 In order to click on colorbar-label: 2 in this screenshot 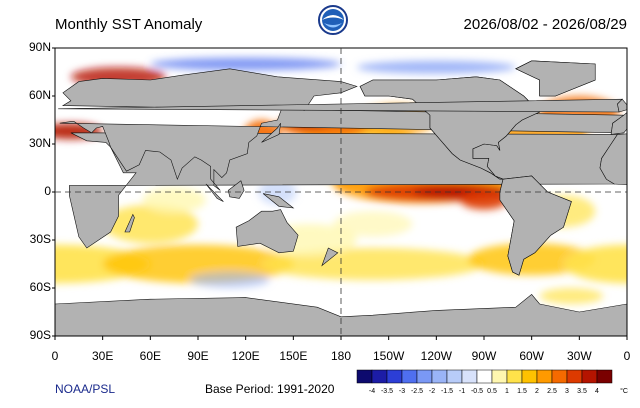, I will do `click(537, 391)`.